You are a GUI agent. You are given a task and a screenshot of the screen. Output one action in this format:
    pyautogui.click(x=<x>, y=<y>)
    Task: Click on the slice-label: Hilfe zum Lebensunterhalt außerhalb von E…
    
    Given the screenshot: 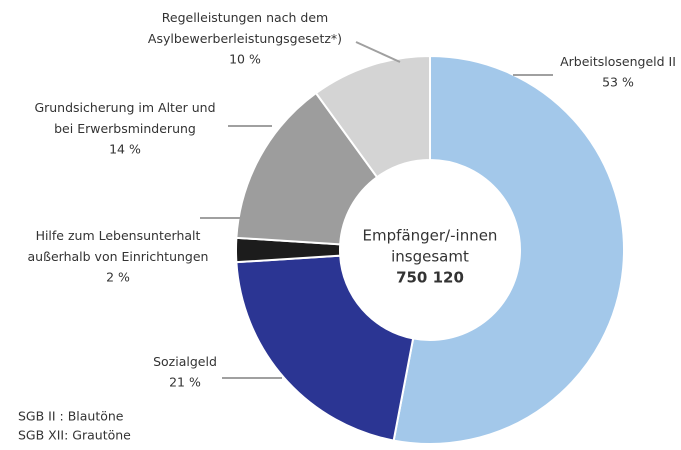 What is the action you would take?
    pyautogui.click(x=118, y=246)
    